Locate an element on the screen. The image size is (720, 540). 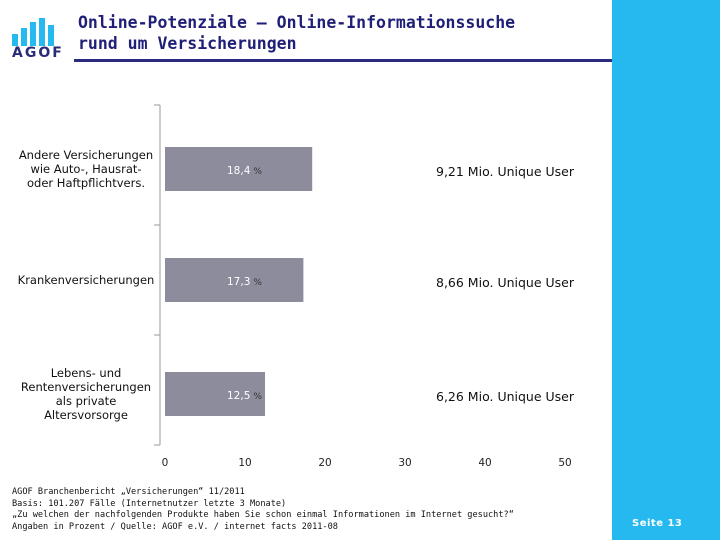
x-tick-label: 40 is located at coordinates (484, 463).